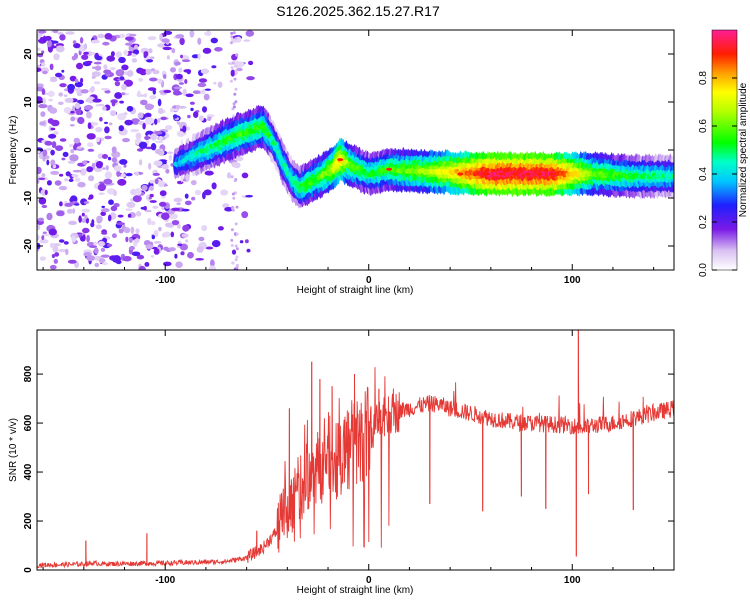 The image size is (750, 600). What do you see at coordinates (28, 150) in the screenshot?
I see `y-tick-label: 0` at bounding box center [28, 150].